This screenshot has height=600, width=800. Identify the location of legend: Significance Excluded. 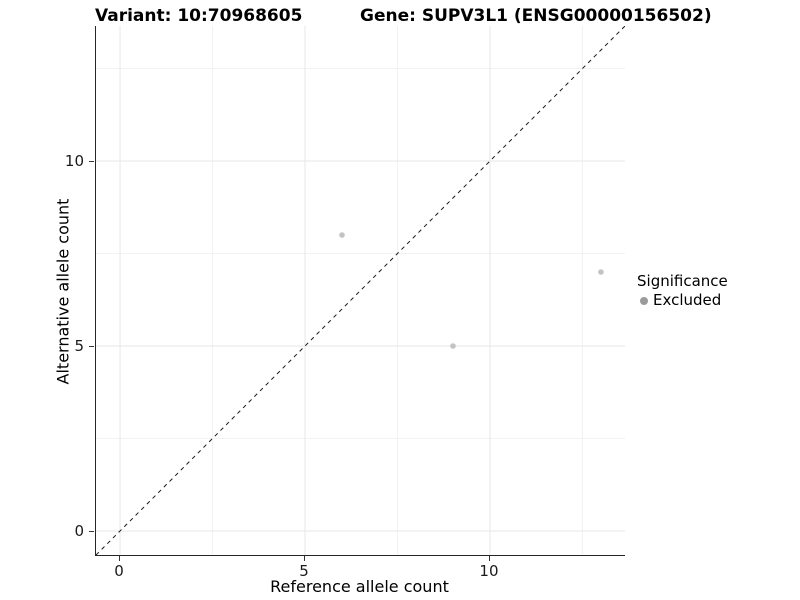
(682, 291).